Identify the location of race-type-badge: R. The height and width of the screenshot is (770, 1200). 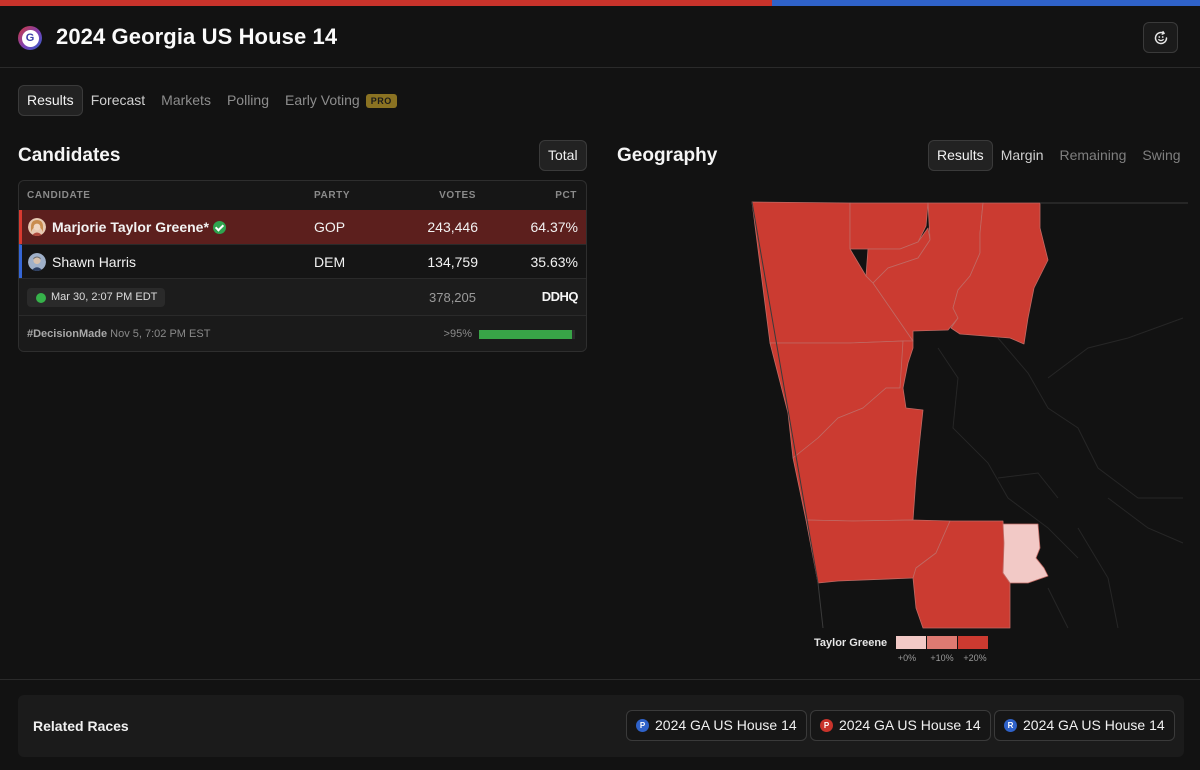
(1010, 725).